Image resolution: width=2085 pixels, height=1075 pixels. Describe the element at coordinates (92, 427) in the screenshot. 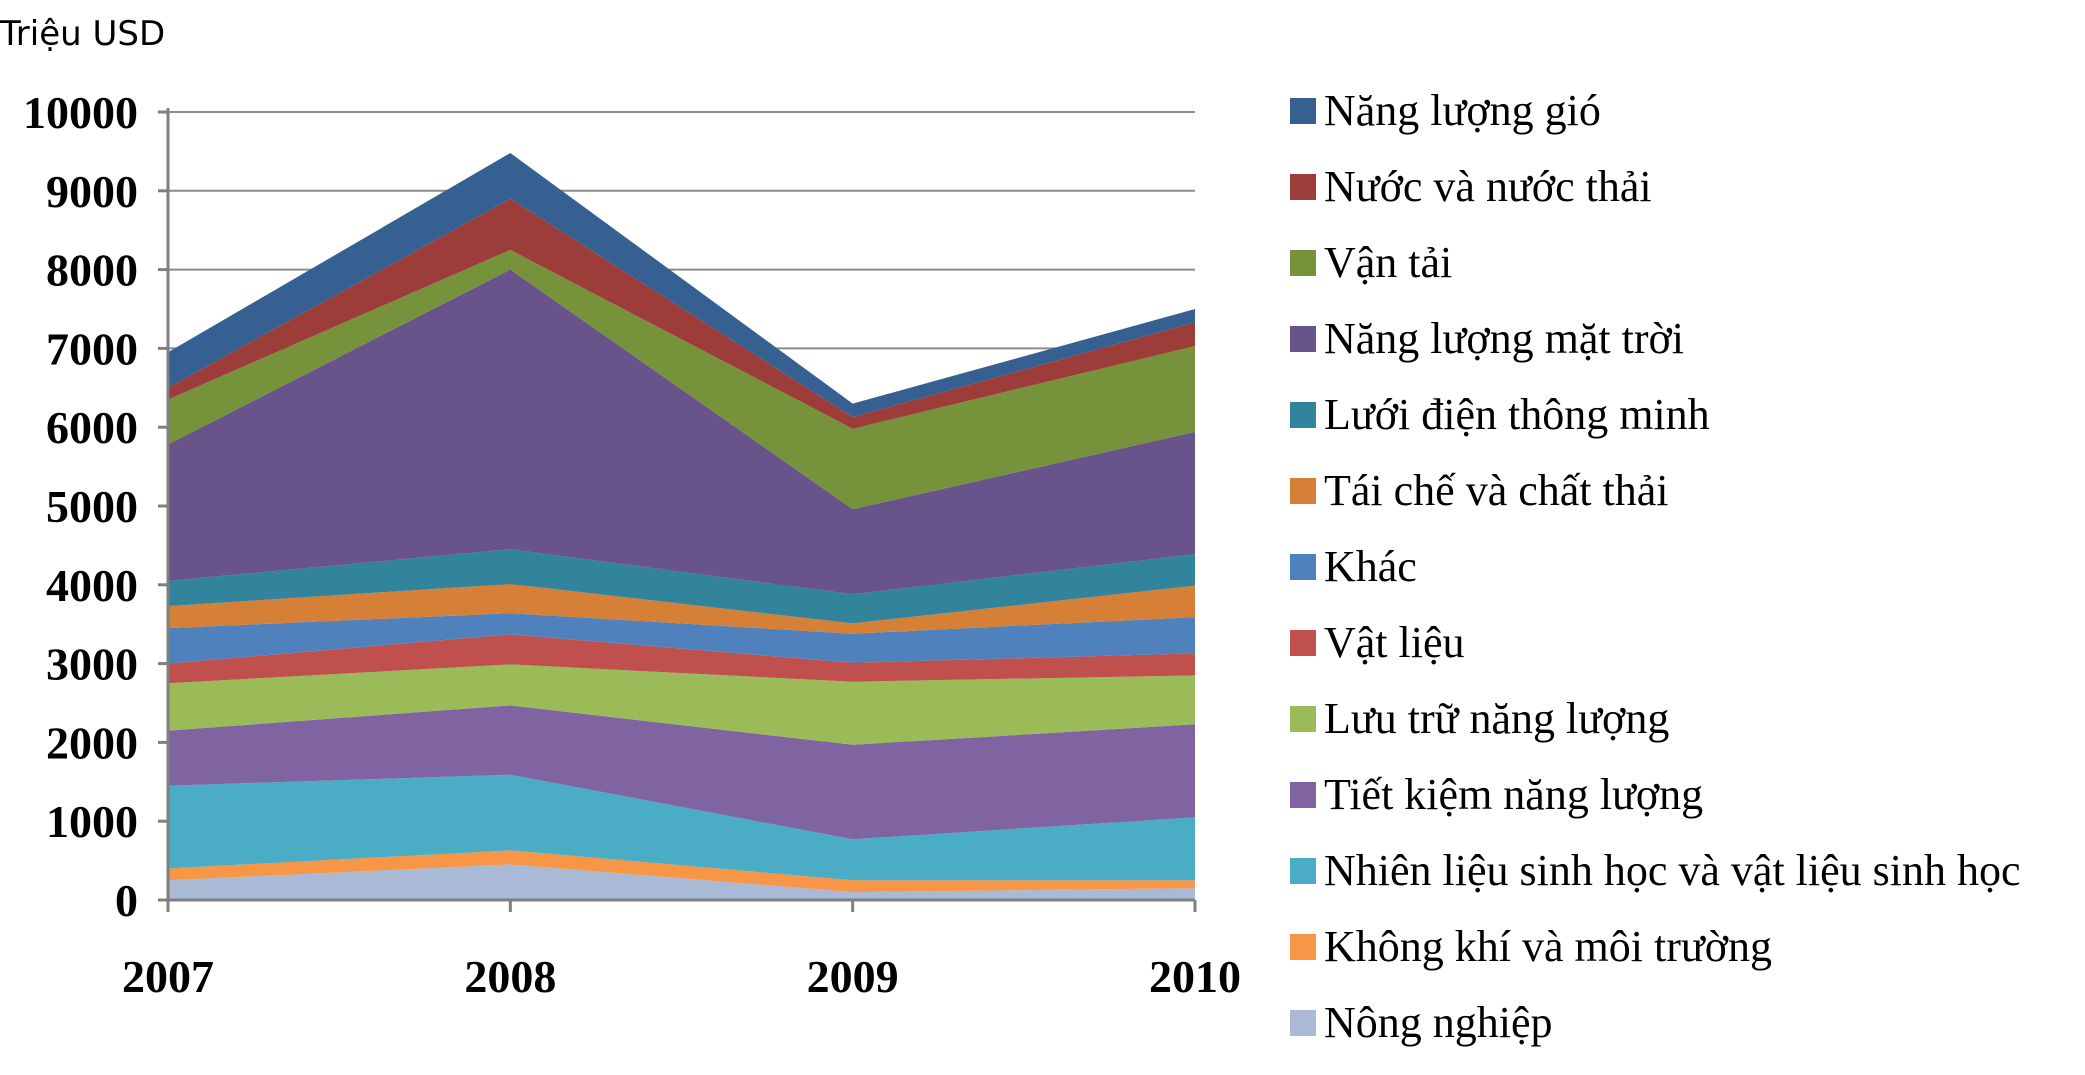

I see `y-tick-label: 6000` at that location.